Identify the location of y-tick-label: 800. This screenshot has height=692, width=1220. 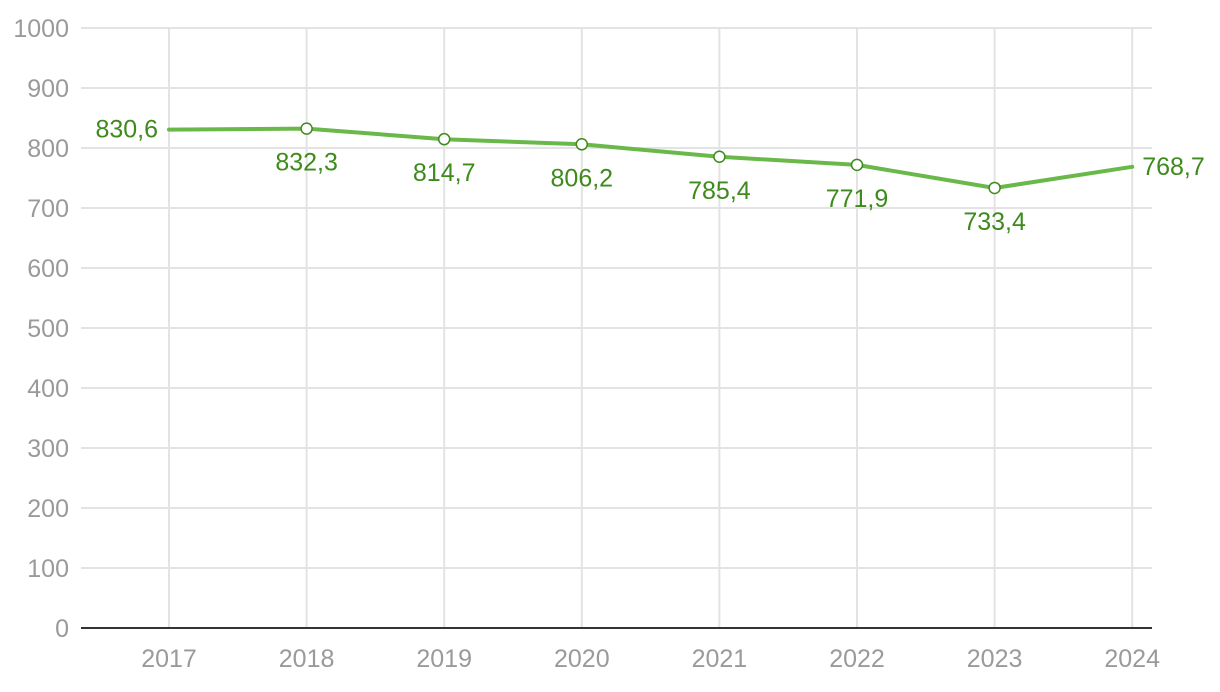
(48, 149).